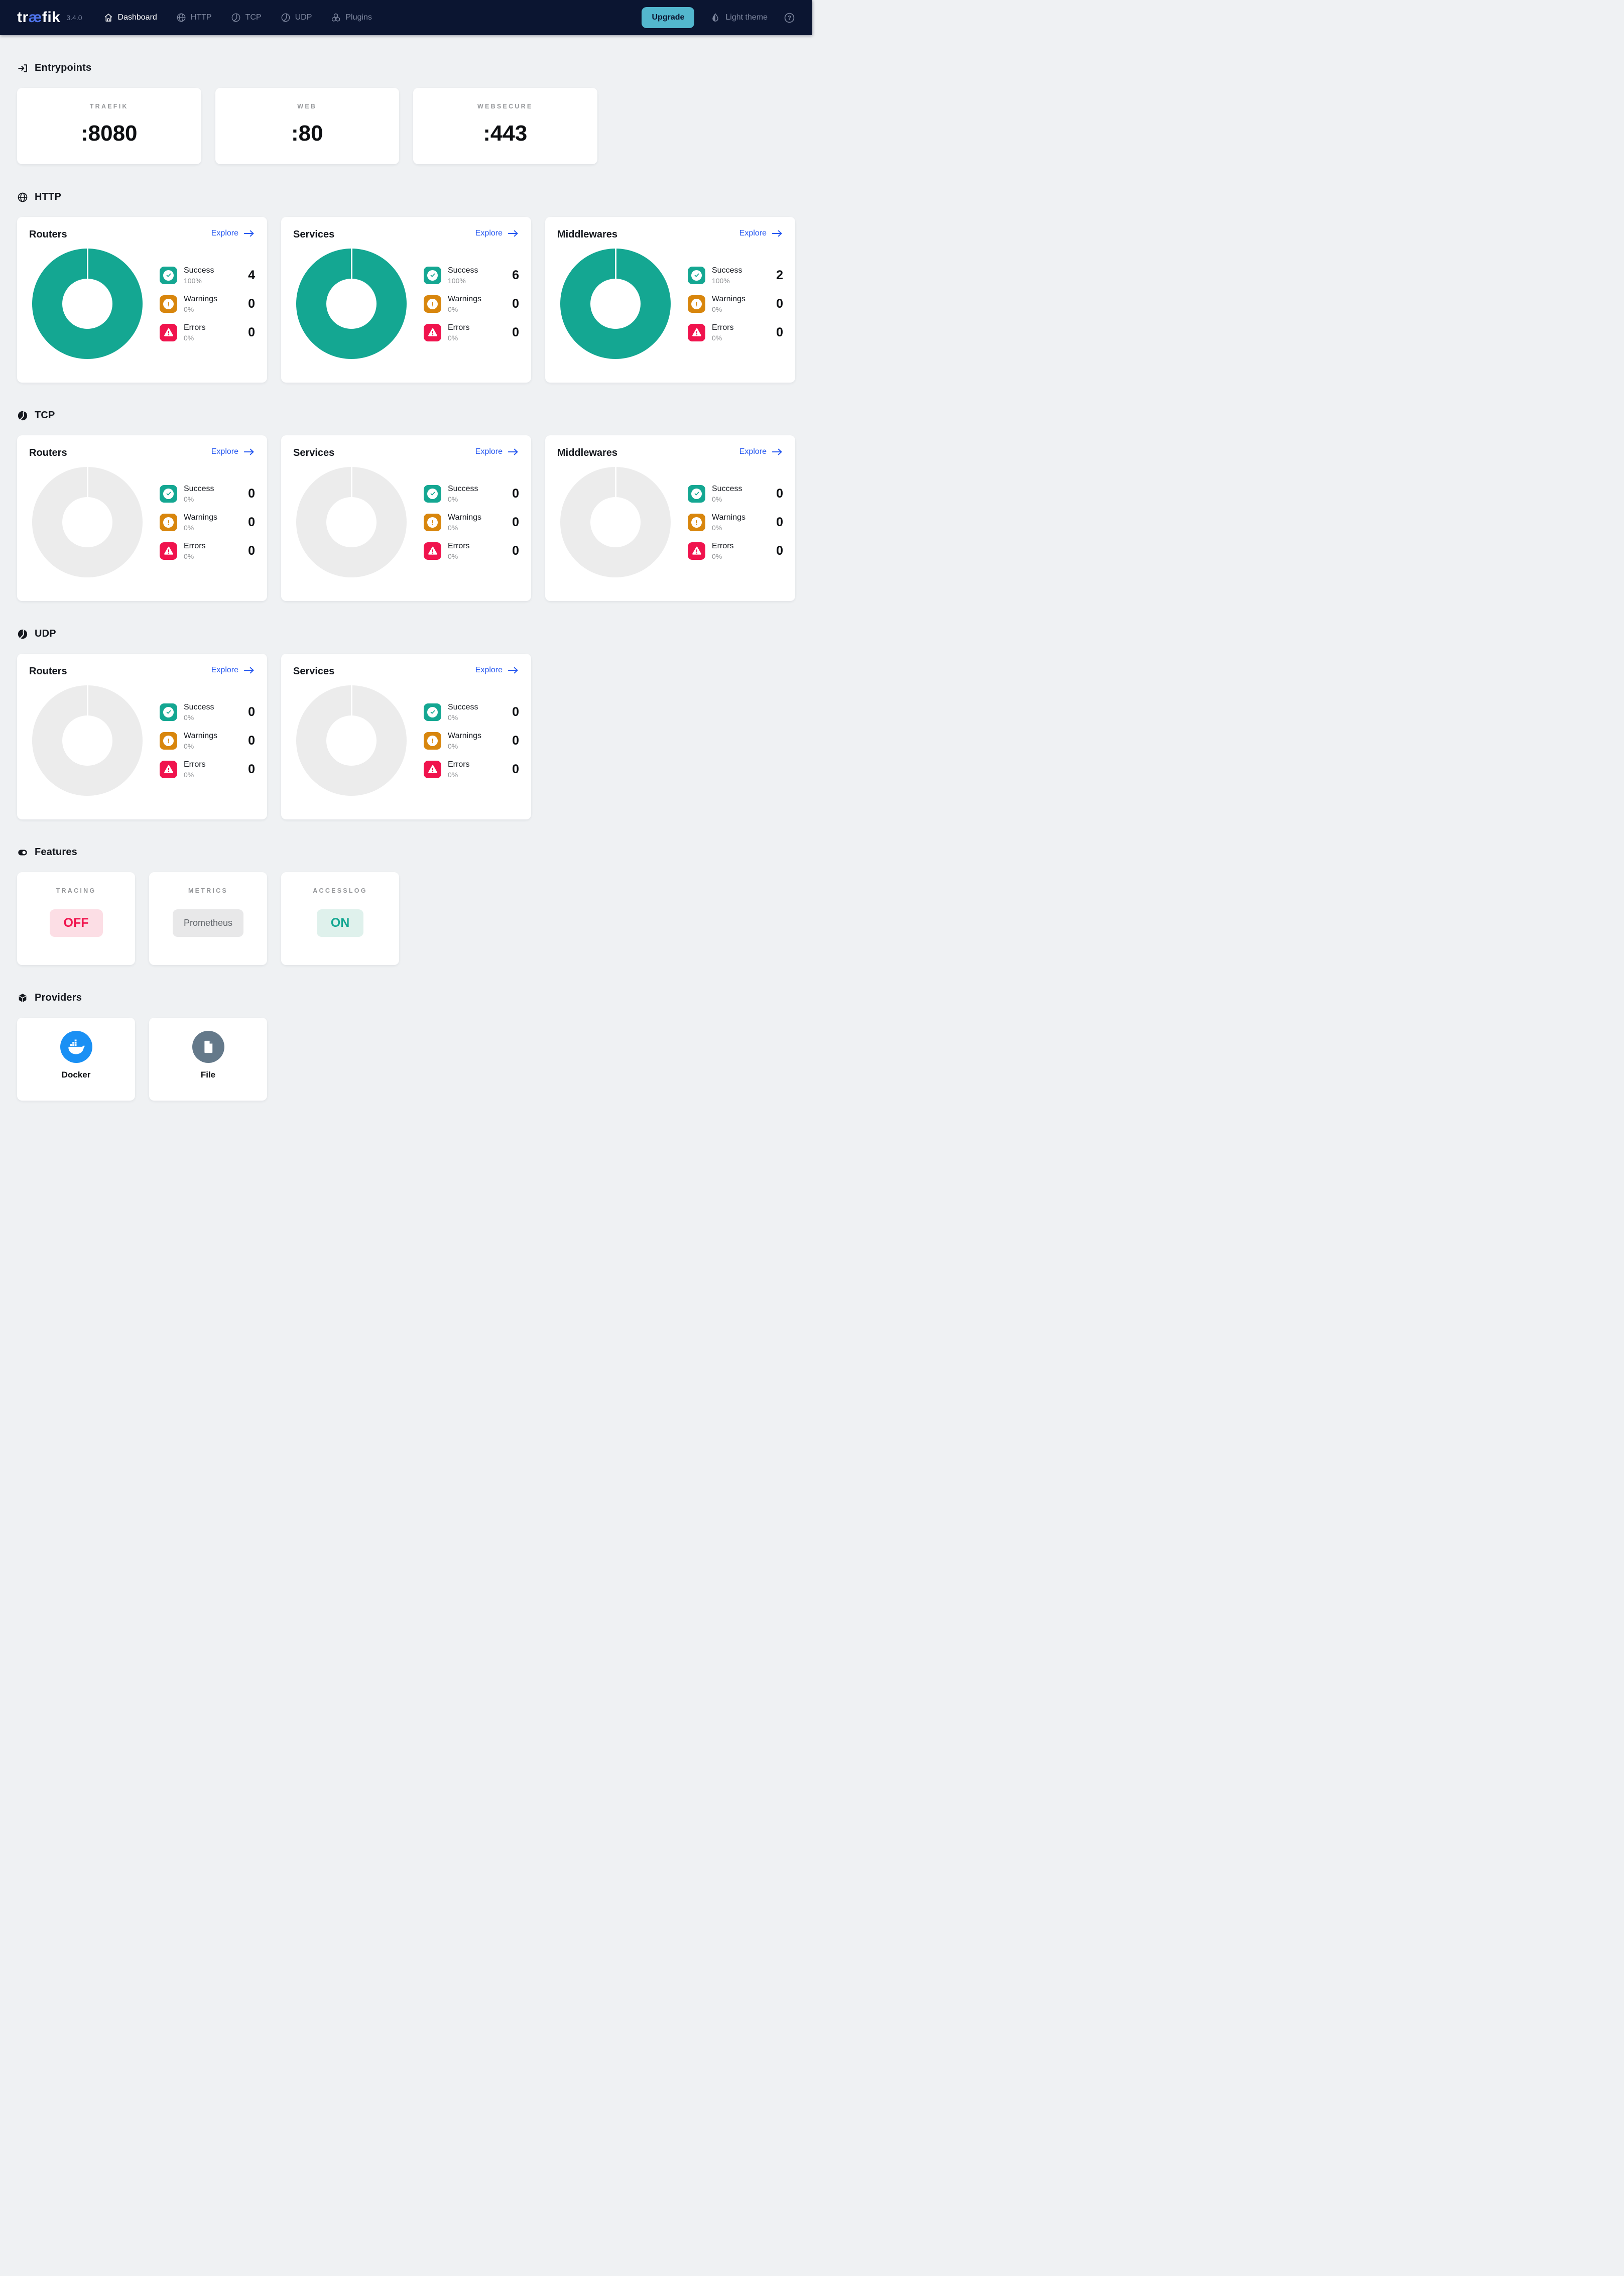  What do you see at coordinates (246, 18) in the screenshot?
I see `nav-item-tcp: TCP` at bounding box center [246, 18].